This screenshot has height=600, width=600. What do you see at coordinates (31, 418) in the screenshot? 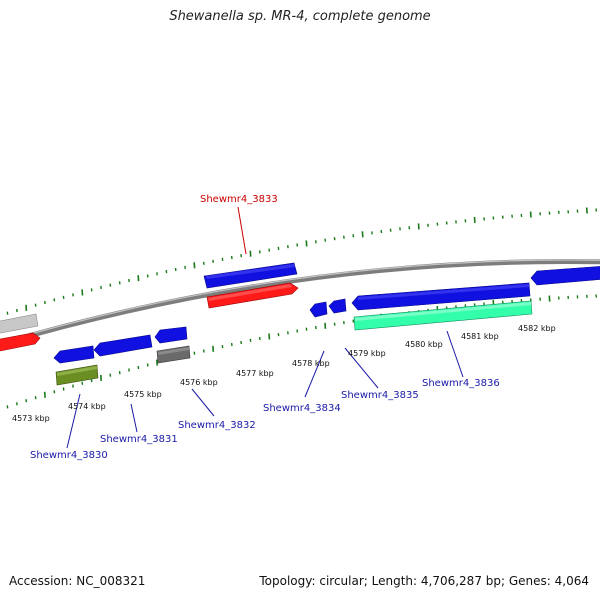
I see `scale-label: 4573 kbp` at bounding box center [31, 418].